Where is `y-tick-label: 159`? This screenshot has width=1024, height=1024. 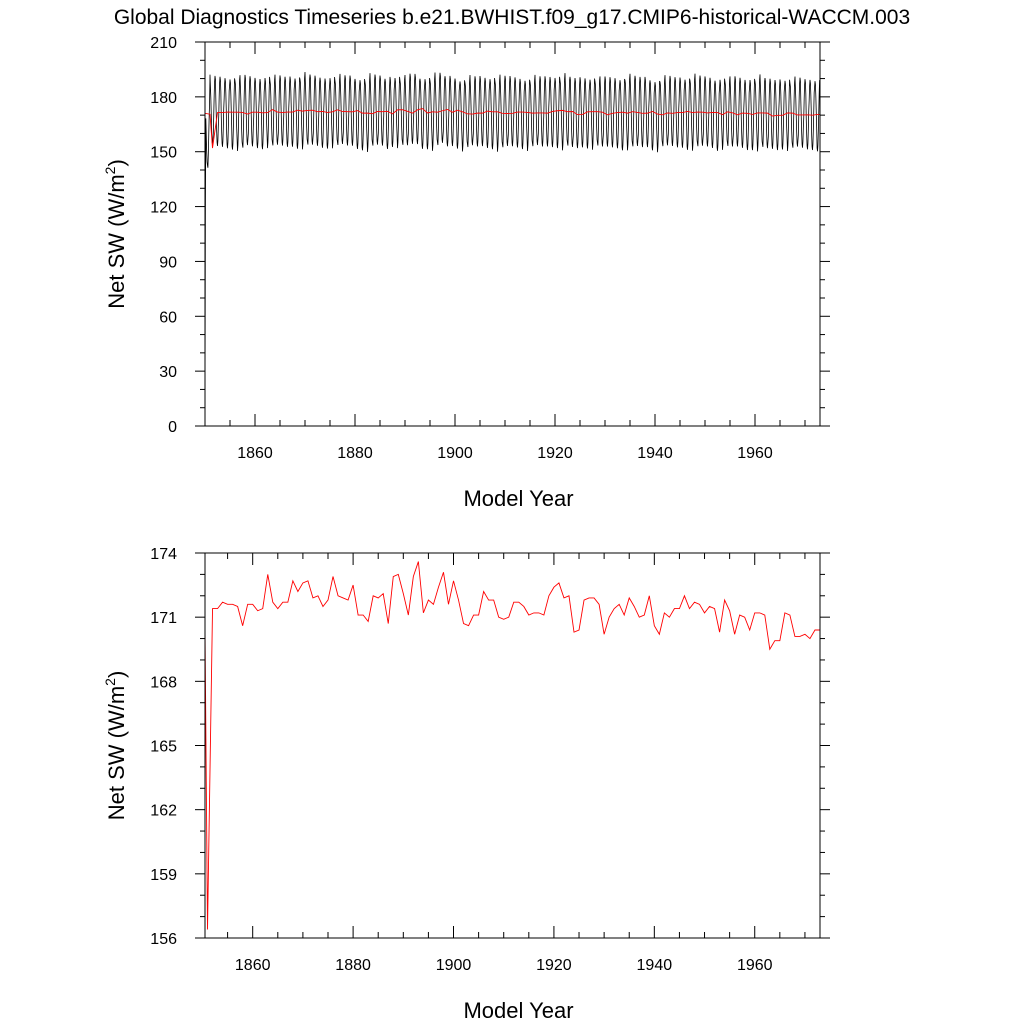 y-tick-label: 159 is located at coordinates (163, 875).